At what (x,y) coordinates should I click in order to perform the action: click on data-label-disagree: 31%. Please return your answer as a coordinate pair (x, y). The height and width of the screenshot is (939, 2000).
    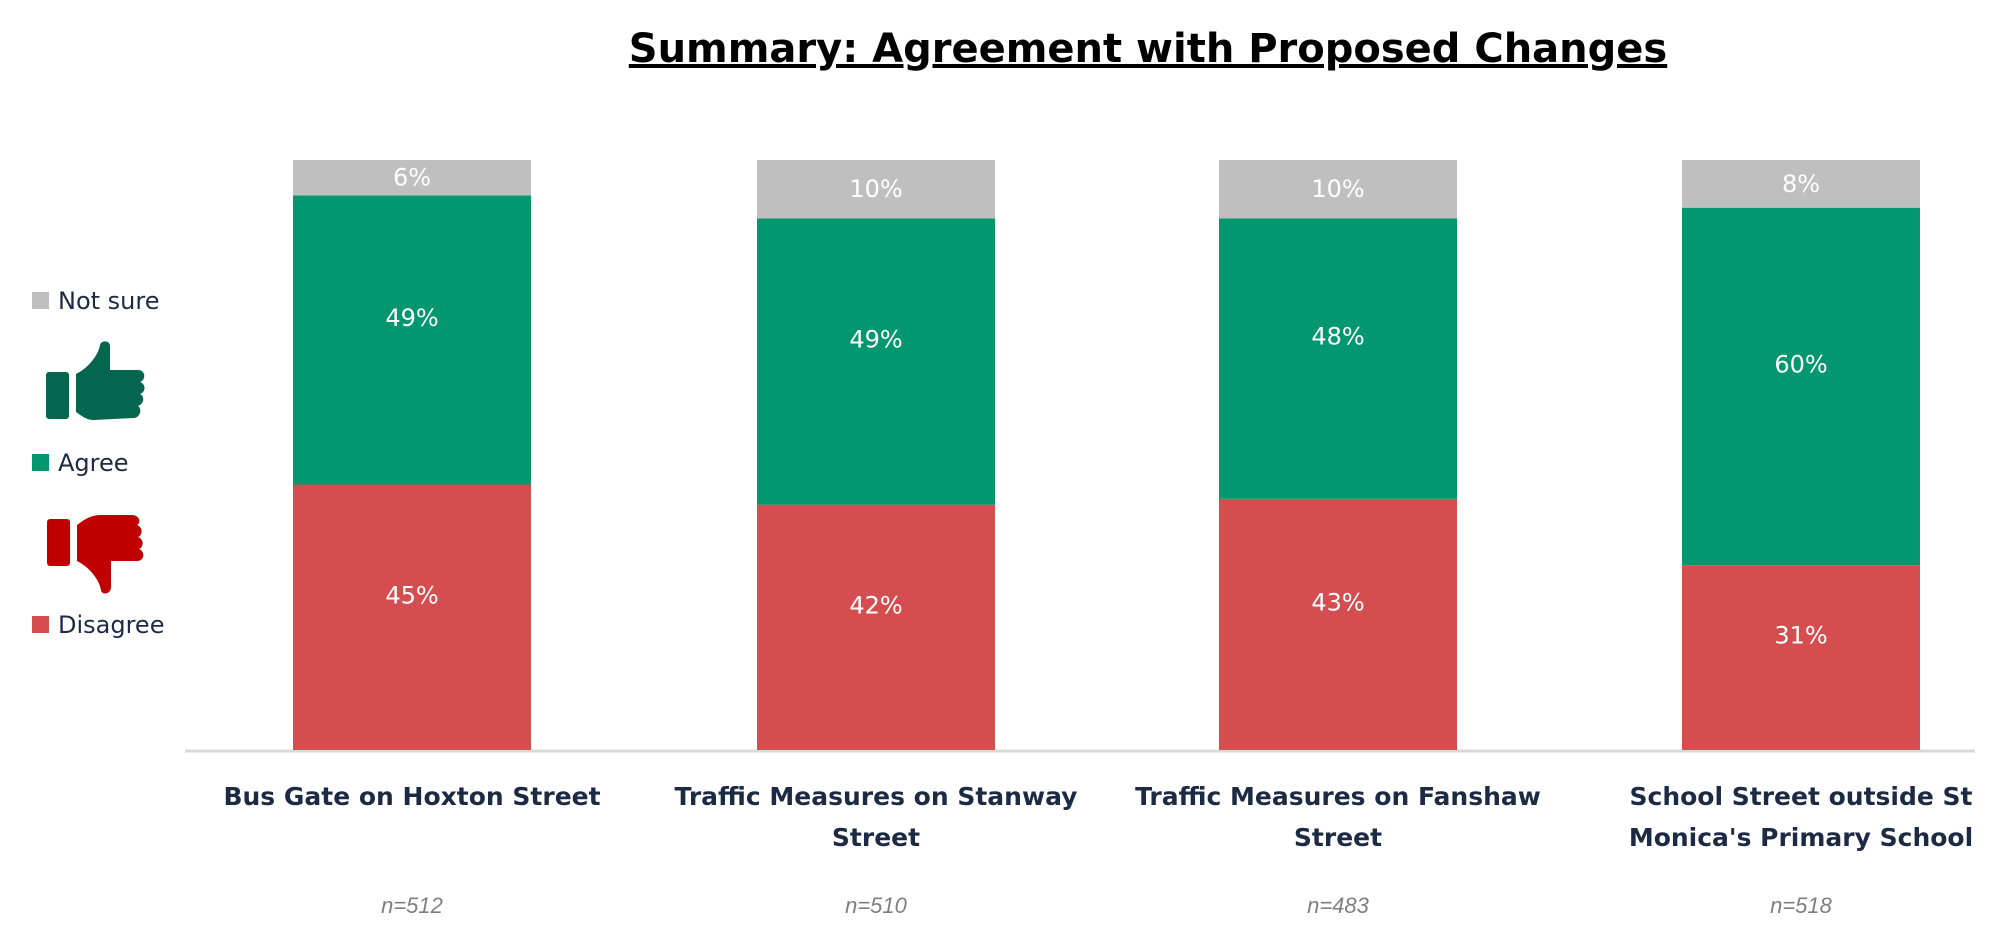
    Looking at the image, I should click on (1800, 636).